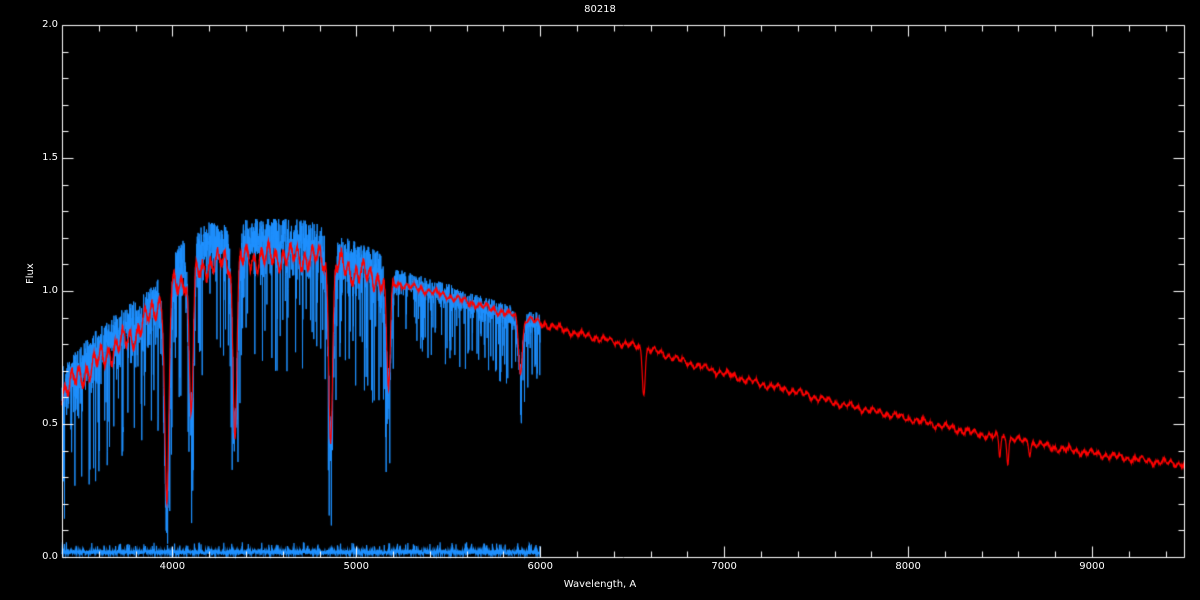  What do you see at coordinates (172, 566) in the screenshot?
I see `x-tick-label-4000: 4000` at bounding box center [172, 566].